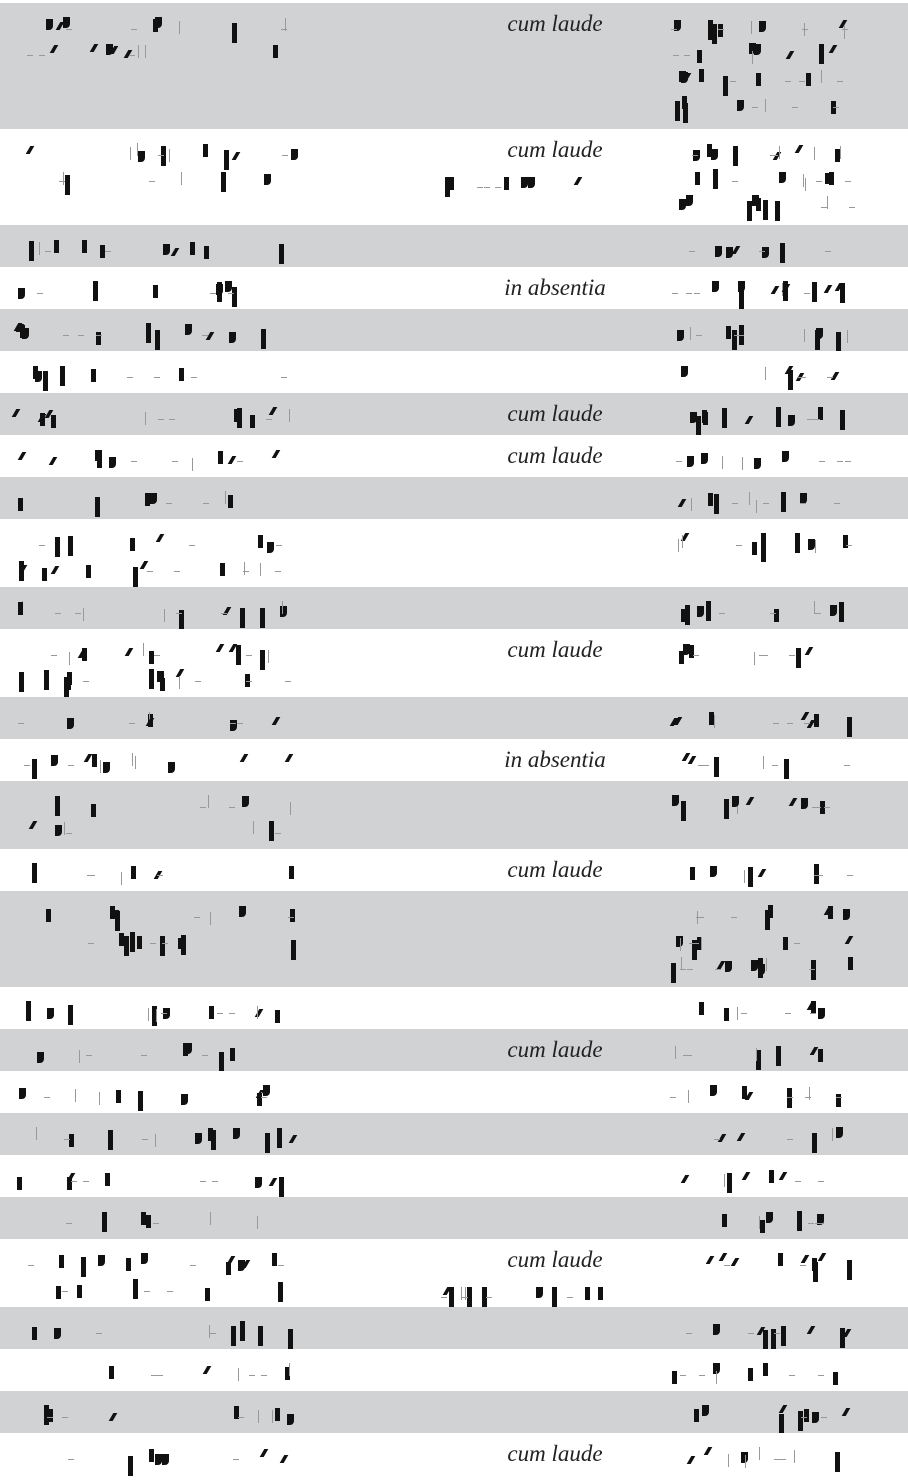 The width and height of the screenshot is (908, 1481). What do you see at coordinates (555, 759) in the screenshot?
I see `honor-label: in absentia` at bounding box center [555, 759].